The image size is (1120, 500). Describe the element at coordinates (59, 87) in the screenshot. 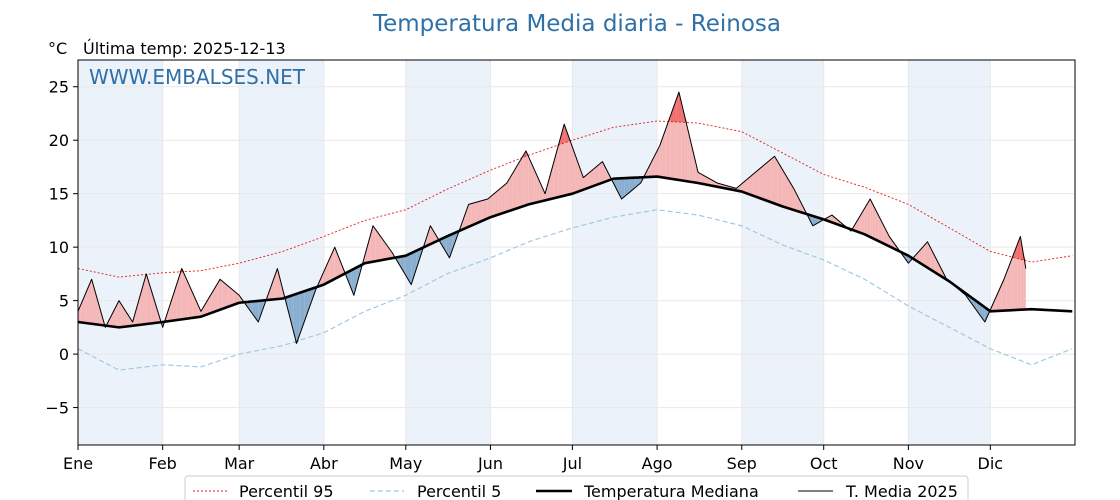

I see `y-tick-label: 25` at that location.